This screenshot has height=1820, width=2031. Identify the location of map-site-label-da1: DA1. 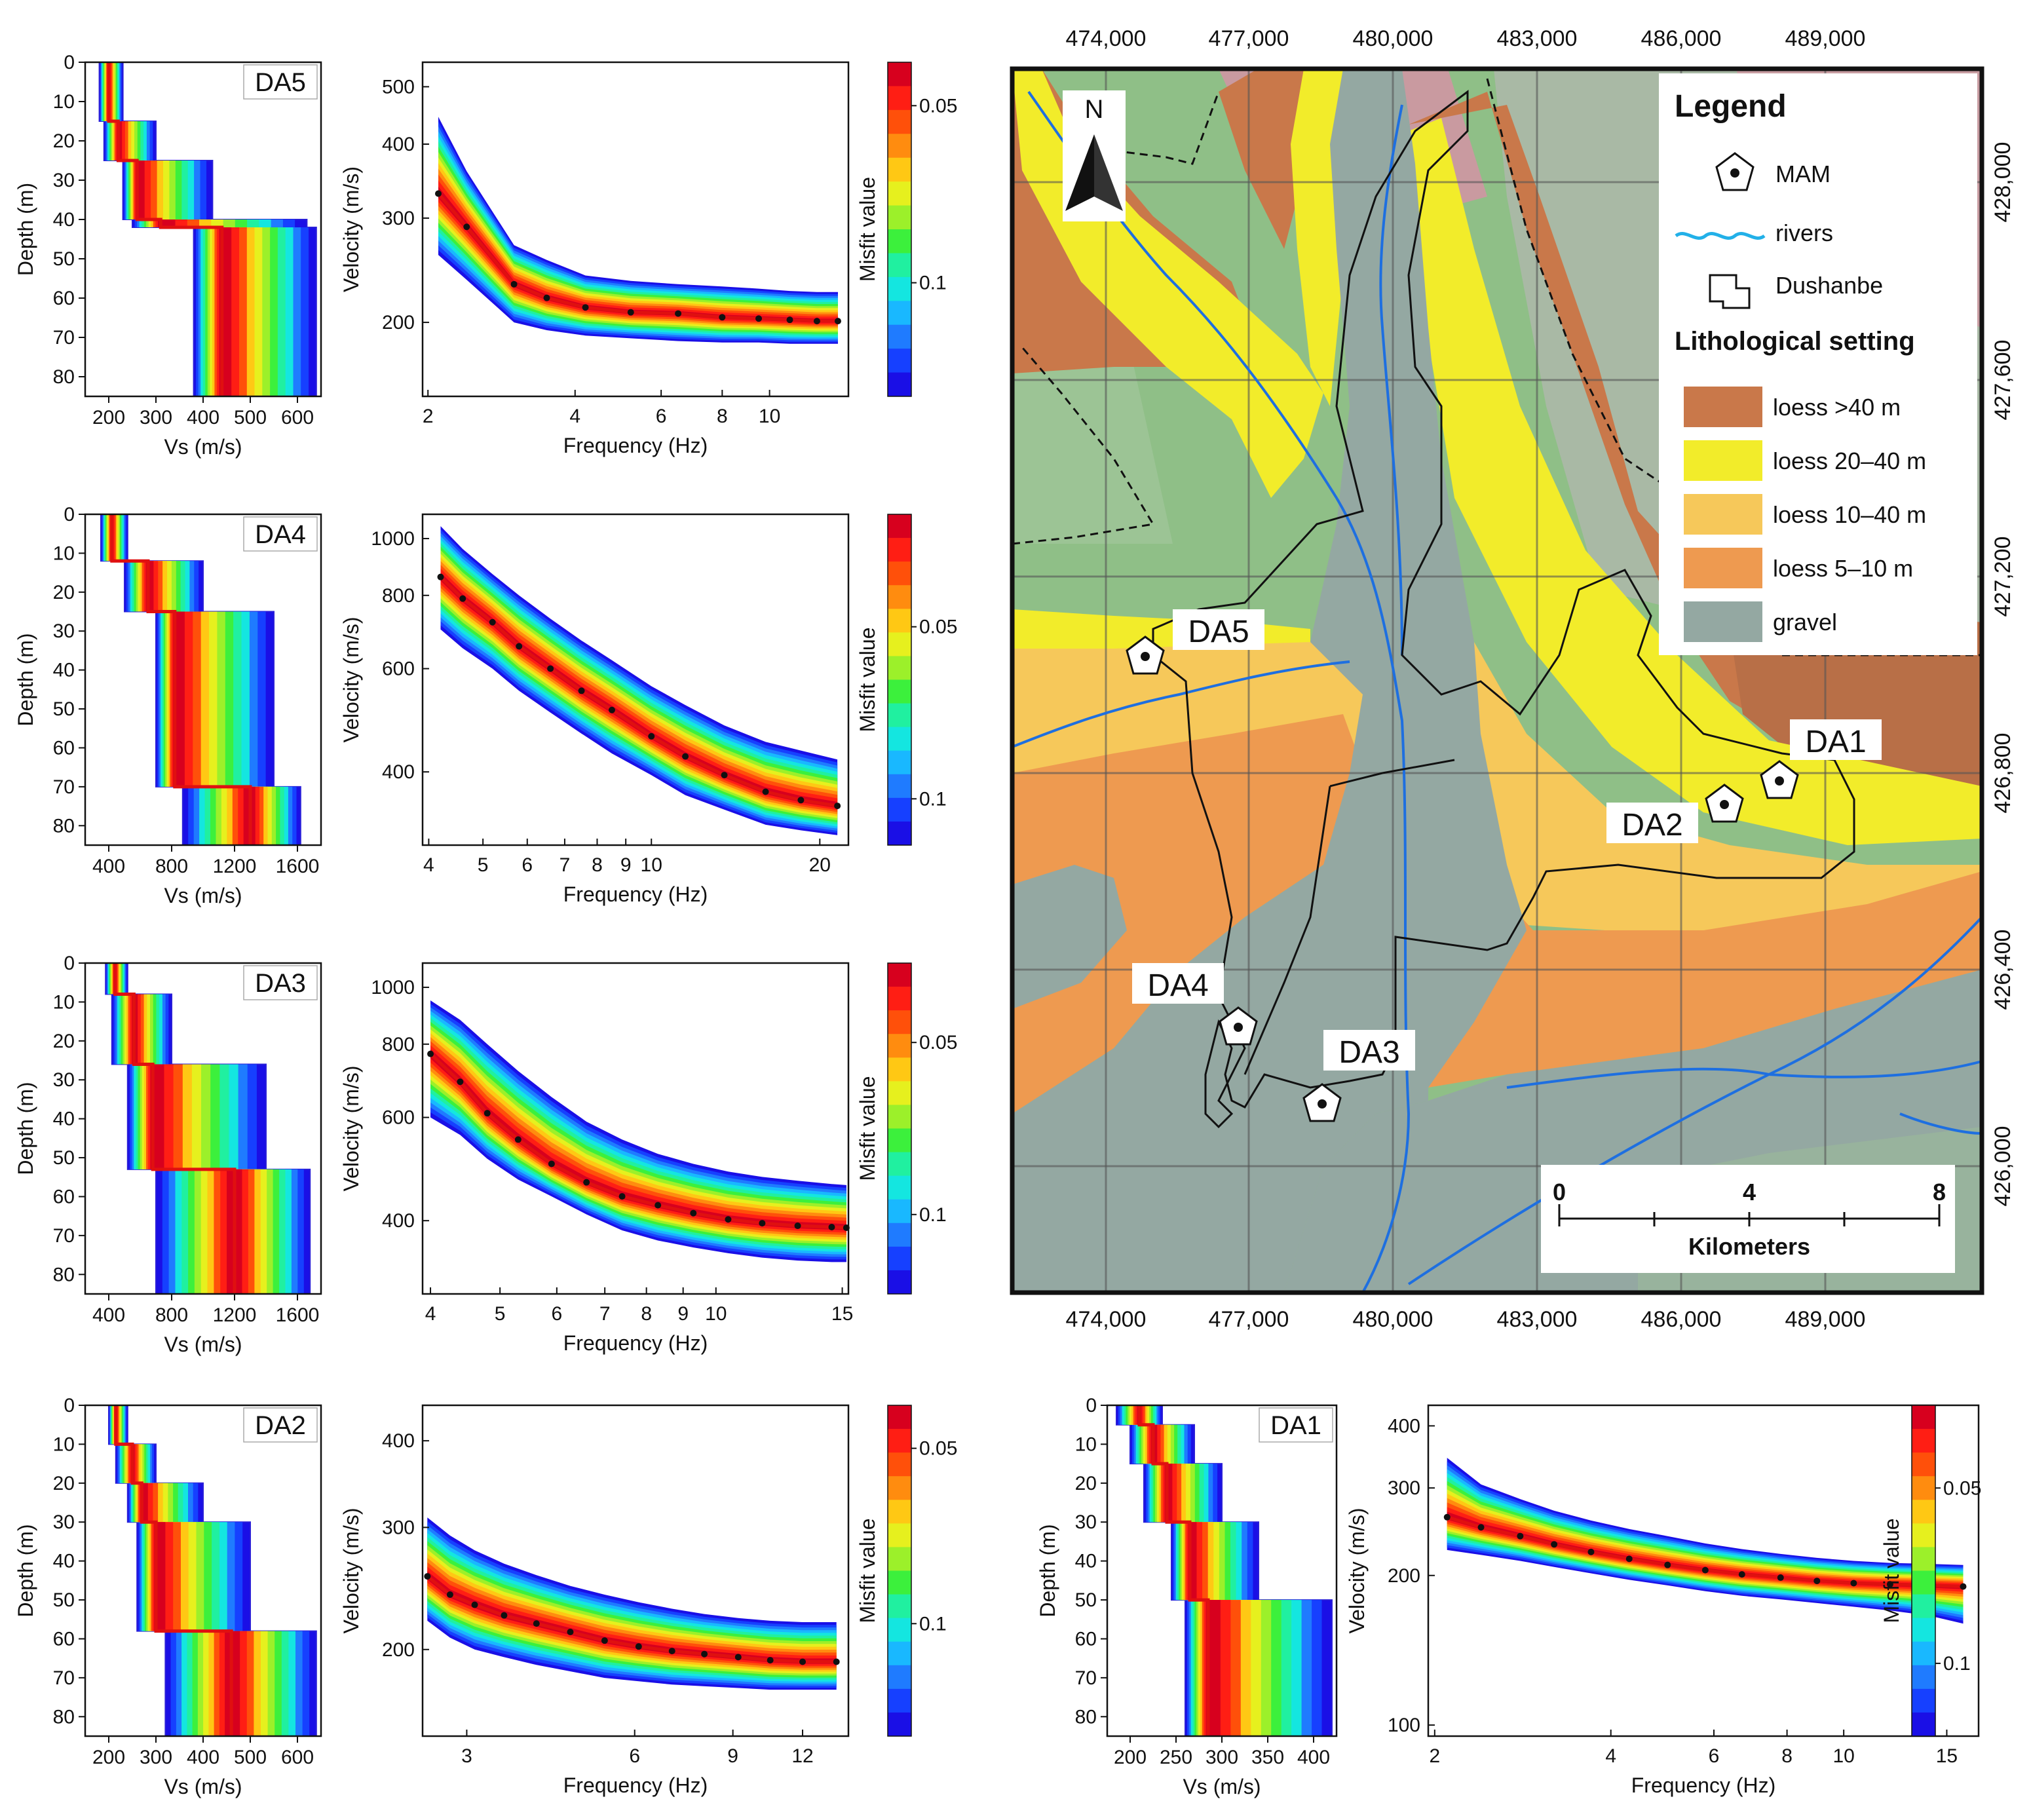
(1836, 742).